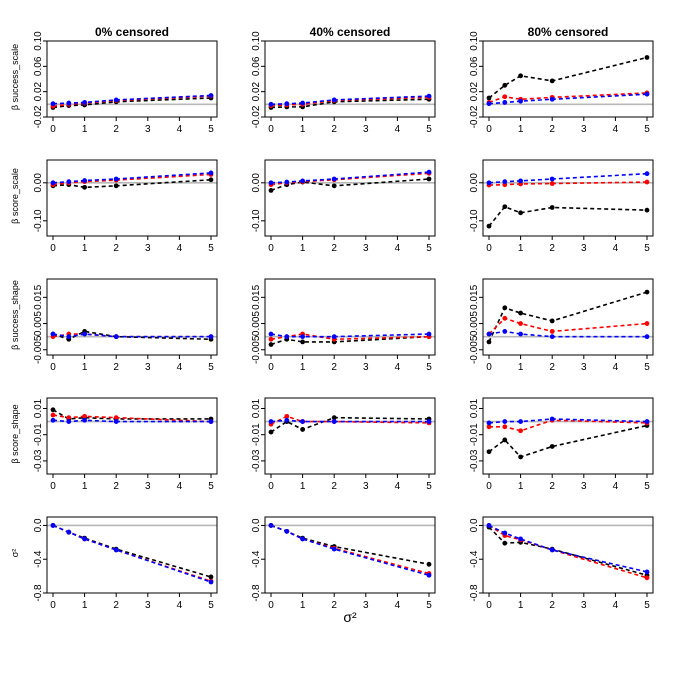  What do you see at coordinates (343, 83) in the screenshot?
I see `panel-r0-c1: 0 1 2 3 4 5 -0.02 0.02 0.06 0.10` at bounding box center [343, 83].